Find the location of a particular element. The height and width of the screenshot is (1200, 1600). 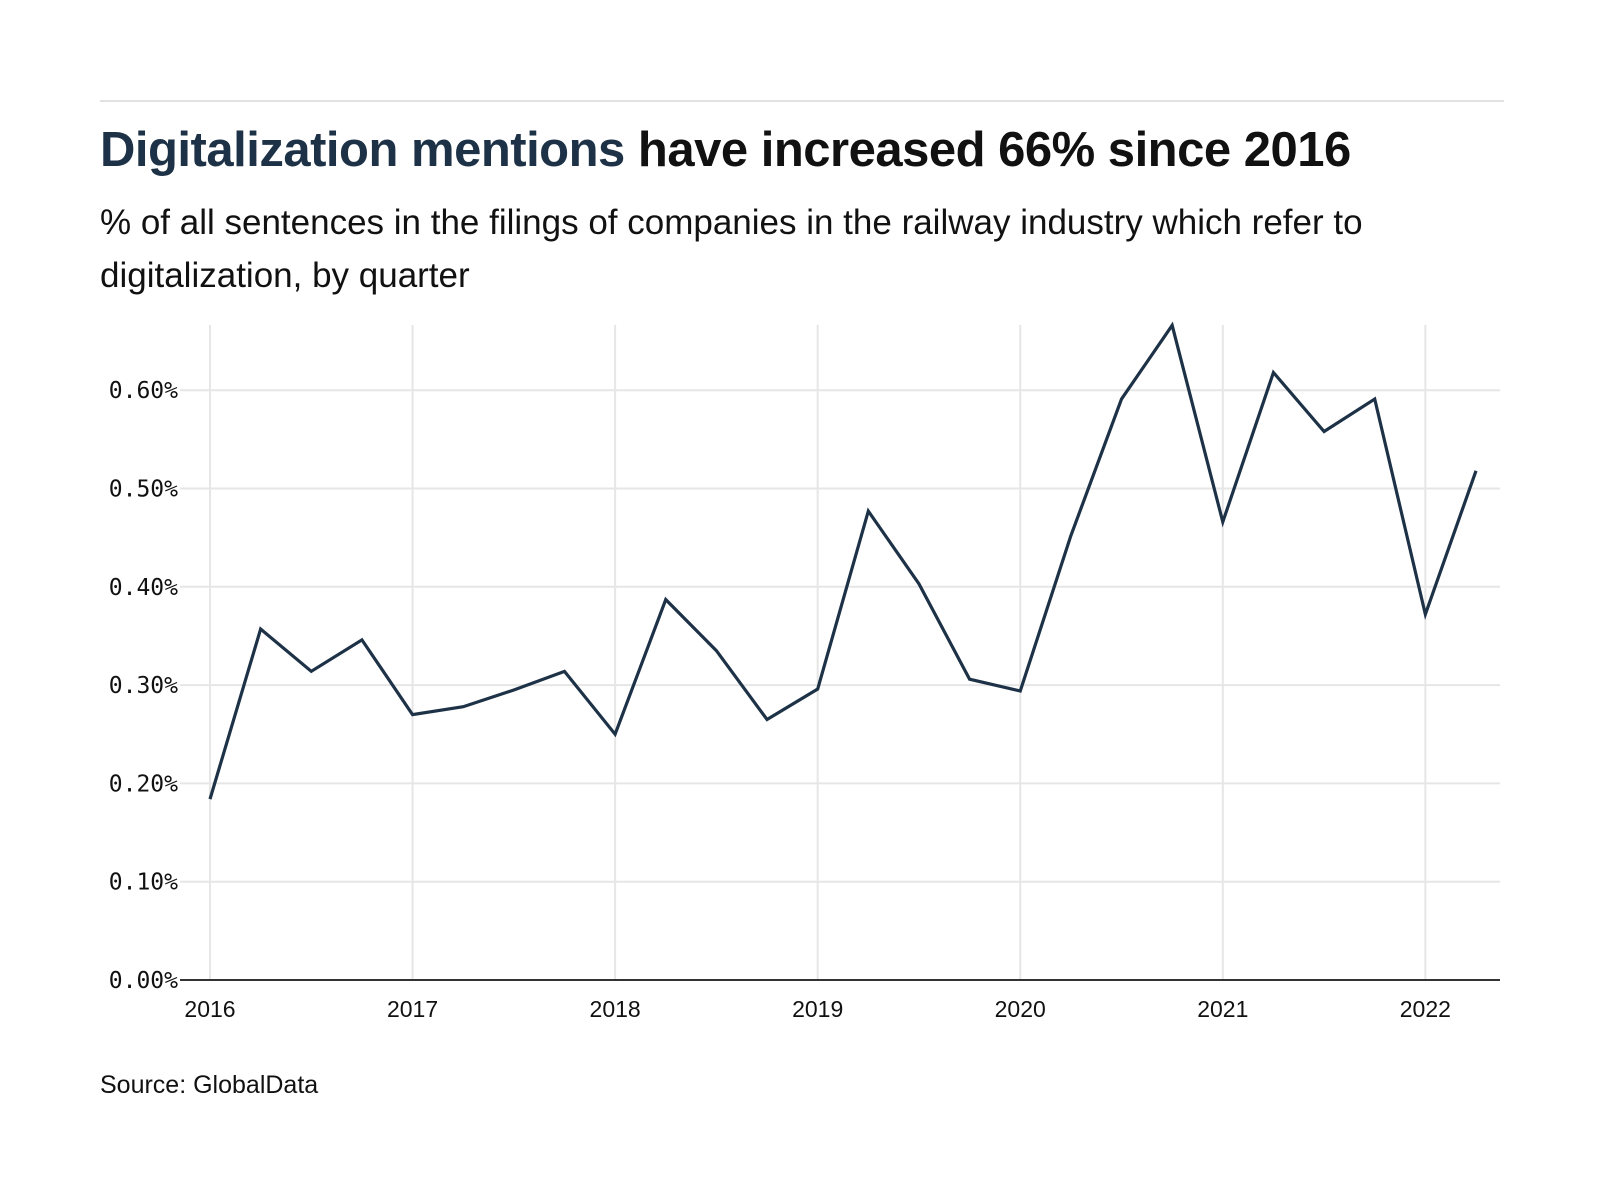

x-axis-ticks: 2016 2017 2018 2019 2020 2021 2022 is located at coordinates (817, 1009).